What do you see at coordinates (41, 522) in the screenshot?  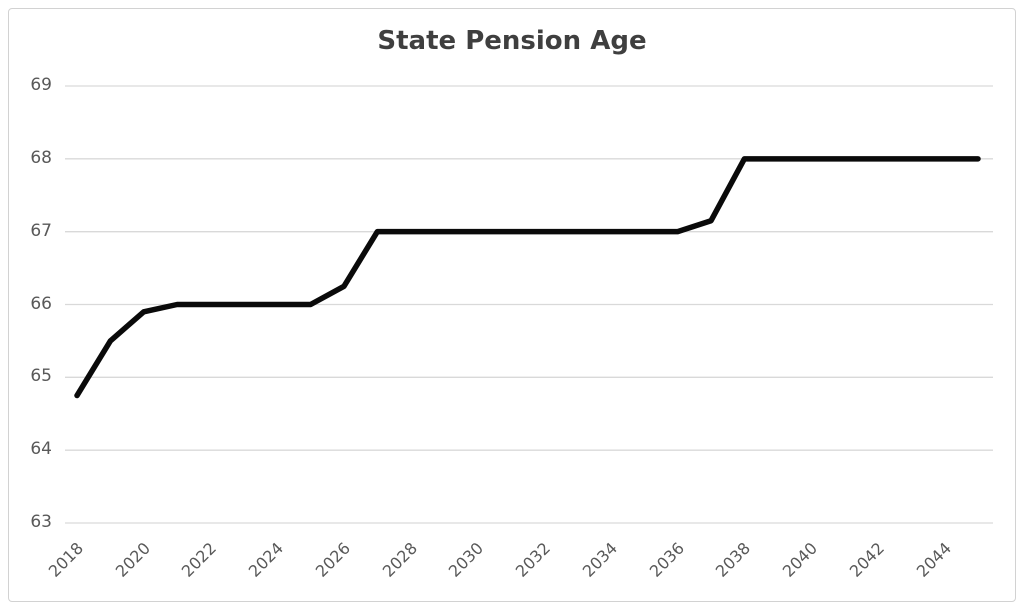 I see `y-axis-tick-label: 63` at bounding box center [41, 522].